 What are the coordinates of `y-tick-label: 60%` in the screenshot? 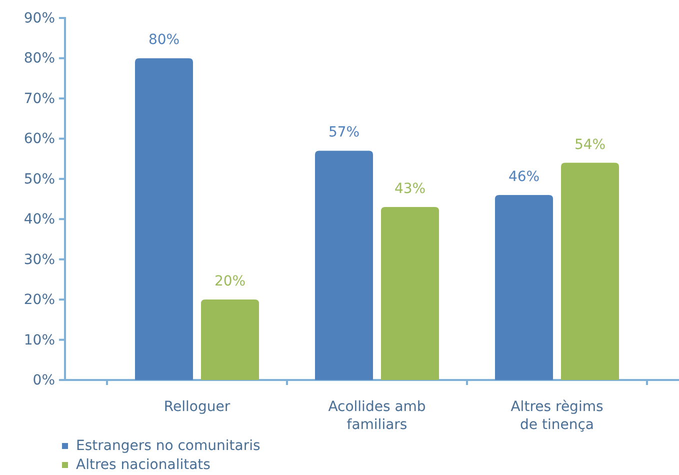 It's located at (39, 139).